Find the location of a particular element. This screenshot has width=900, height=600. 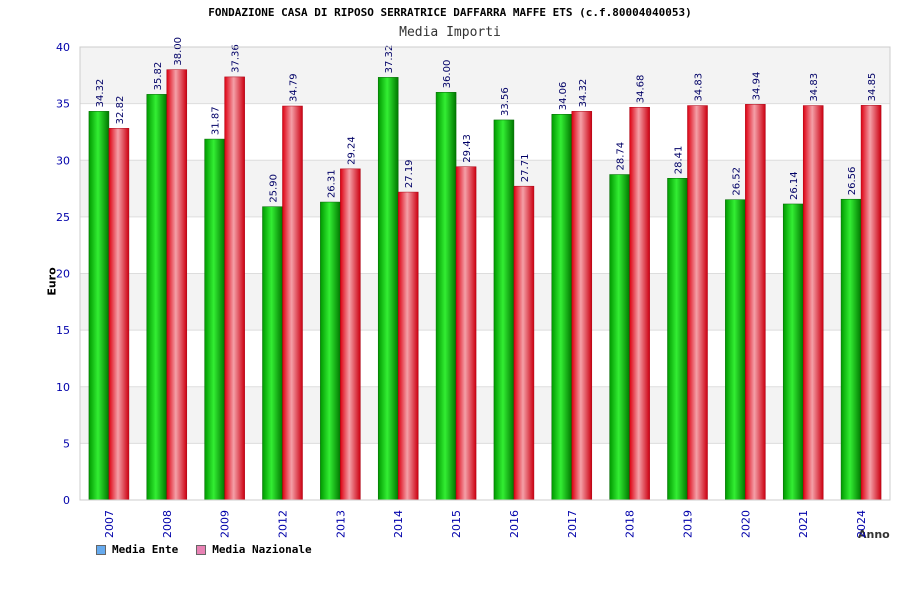

legend-swatch-nazionale is located at coordinates (201, 549).